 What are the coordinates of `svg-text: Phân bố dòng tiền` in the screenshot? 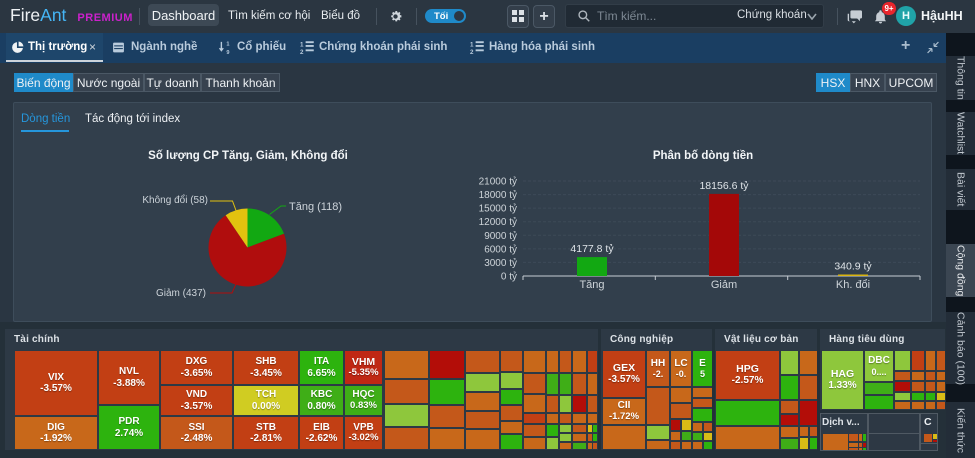 It's located at (703, 156).